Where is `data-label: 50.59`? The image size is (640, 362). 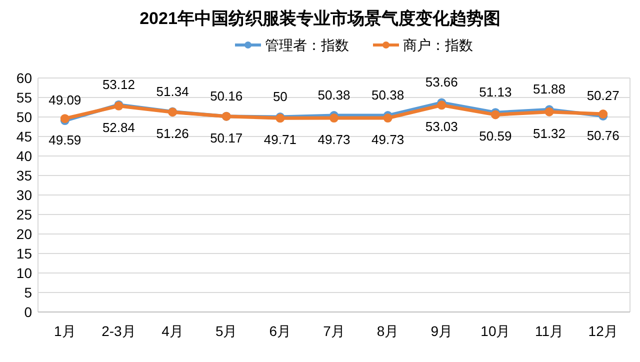
data-label: 50.59 is located at coordinates (495, 136).